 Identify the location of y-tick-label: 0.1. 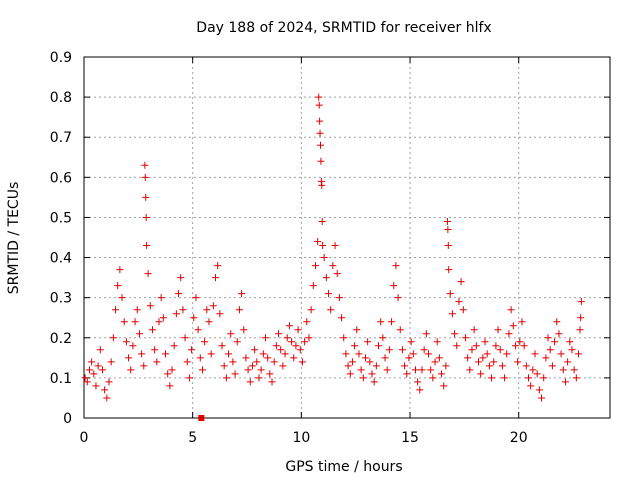
(61, 379).